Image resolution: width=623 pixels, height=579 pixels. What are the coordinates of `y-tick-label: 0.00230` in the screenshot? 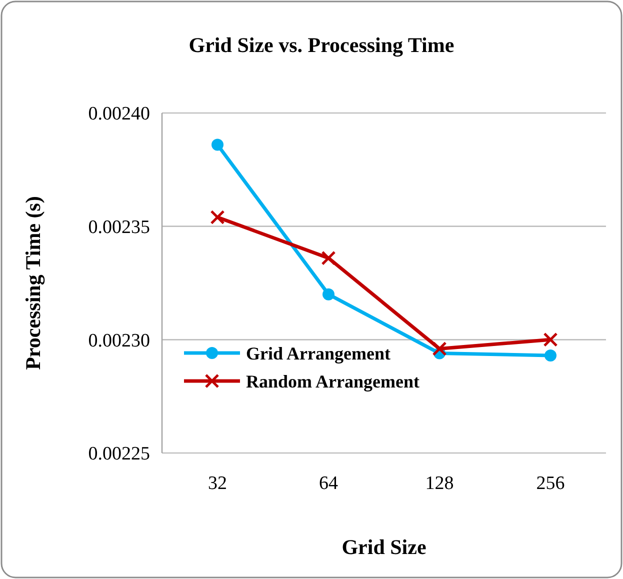 It's located at (119, 341).